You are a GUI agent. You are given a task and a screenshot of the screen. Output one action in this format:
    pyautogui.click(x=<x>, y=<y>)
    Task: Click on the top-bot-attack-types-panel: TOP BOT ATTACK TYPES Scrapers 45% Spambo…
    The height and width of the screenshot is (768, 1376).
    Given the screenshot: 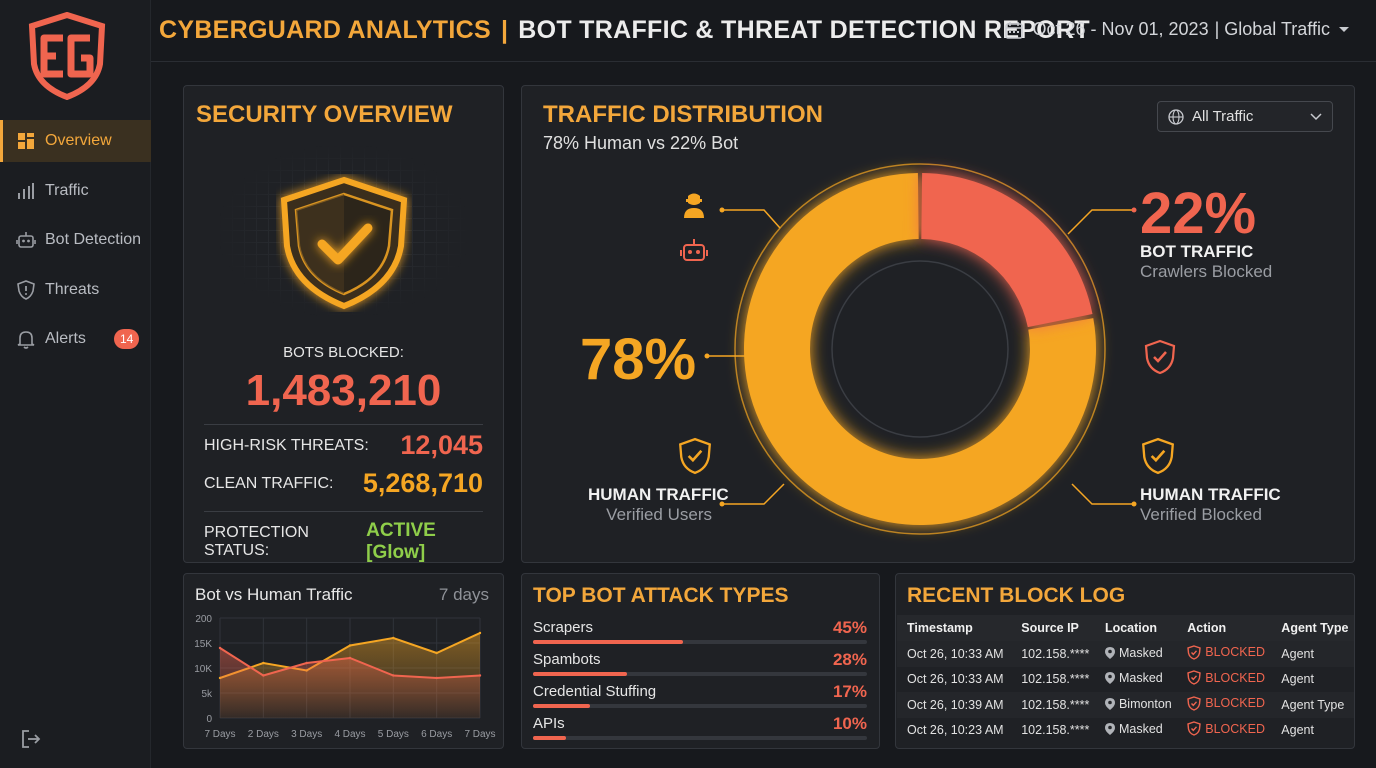 What is the action you would take?
    pyautogui.click(x=700, y=661)
    